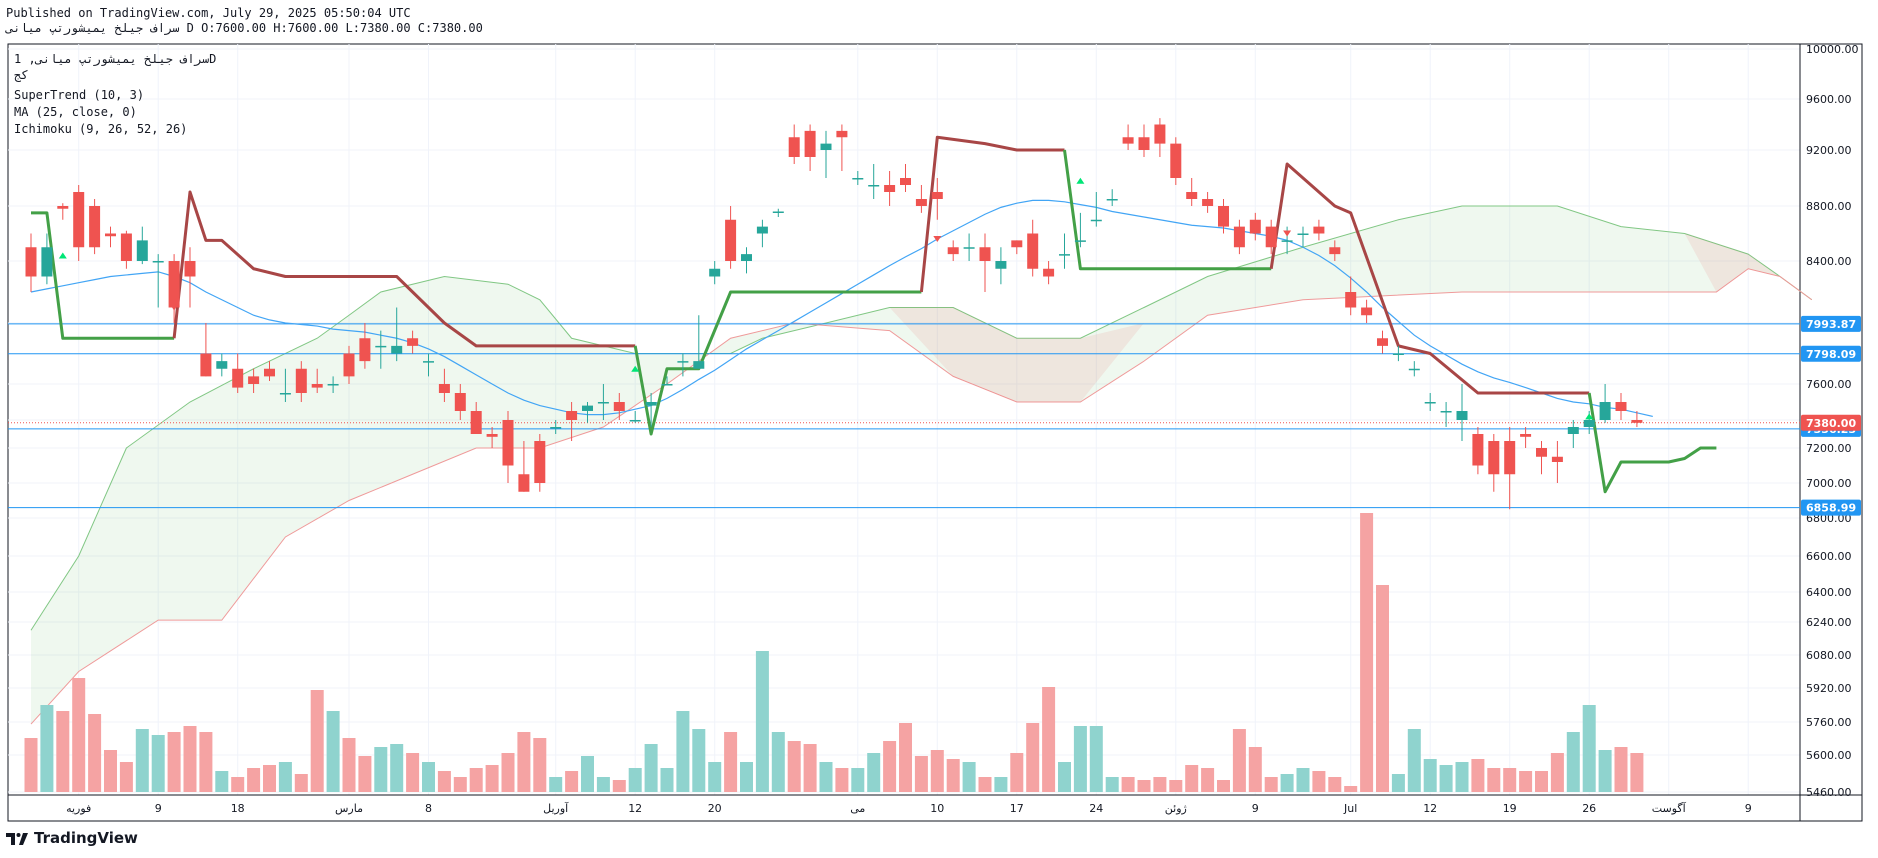 The image size is (1878, 858). What do you see at coordinates (75, 112) in the screenshot?
I see `legend-ma: MA (25, close, 0)` at bounding box center [75, 112].